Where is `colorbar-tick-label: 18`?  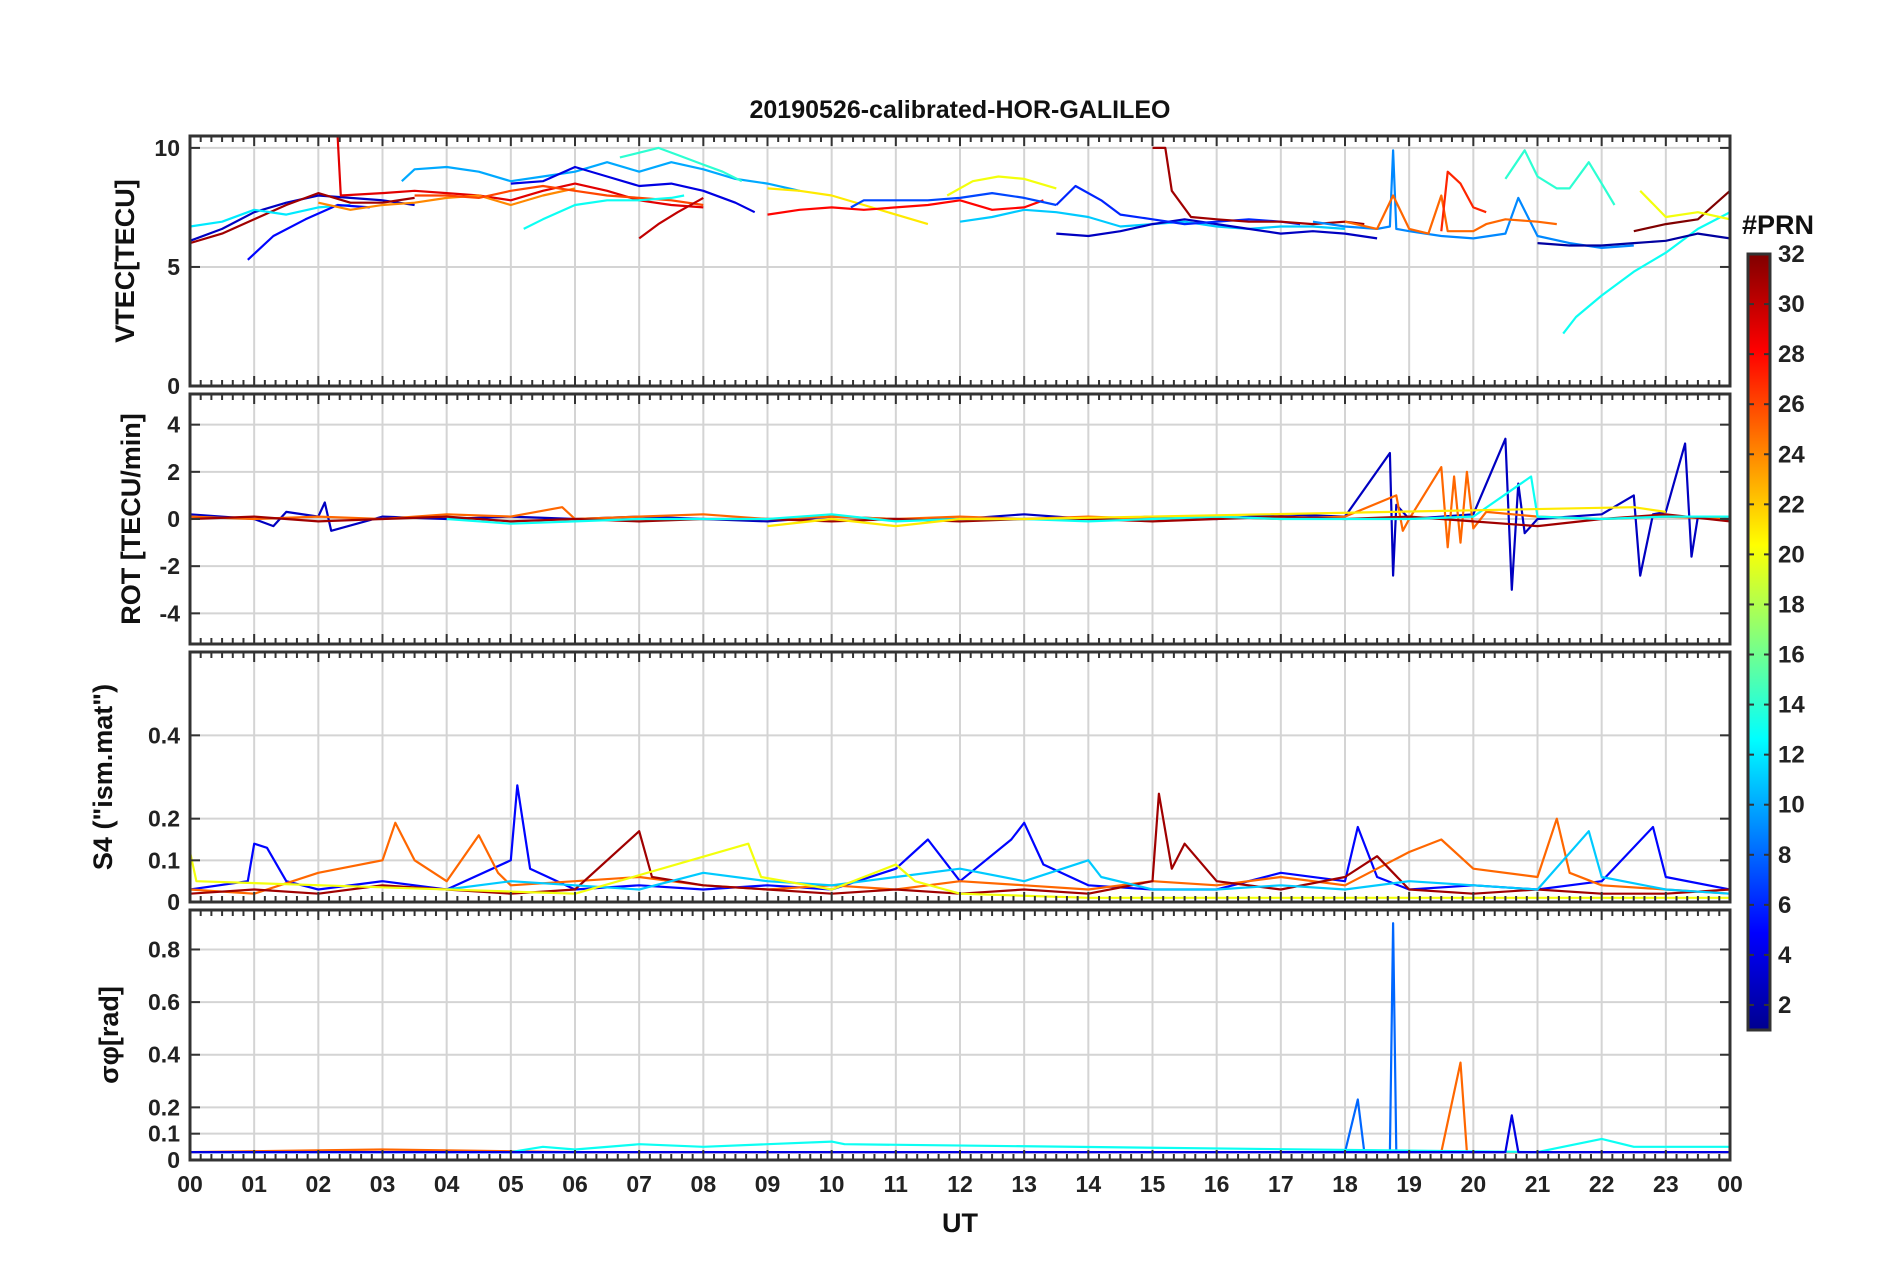 colorbar-tick-label: 18 is located at coordinates (1791, 604).